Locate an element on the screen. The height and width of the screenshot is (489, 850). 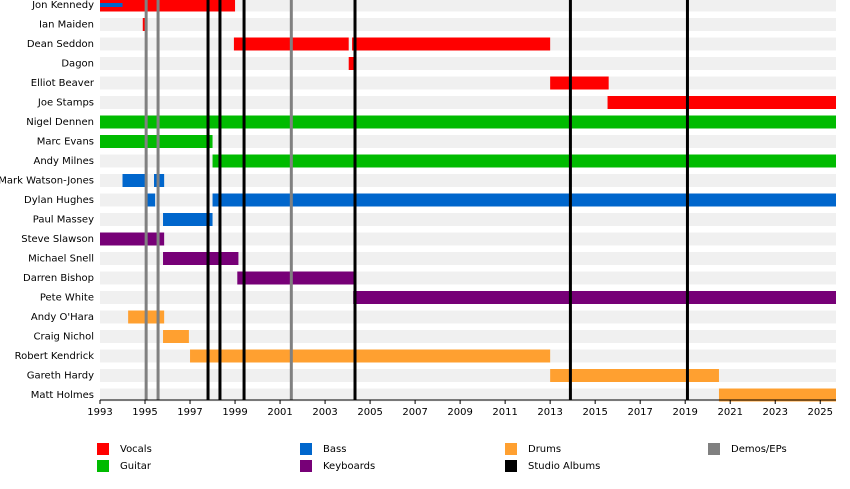
x-tick-label: 2019 is located at coordinates (684, 412).